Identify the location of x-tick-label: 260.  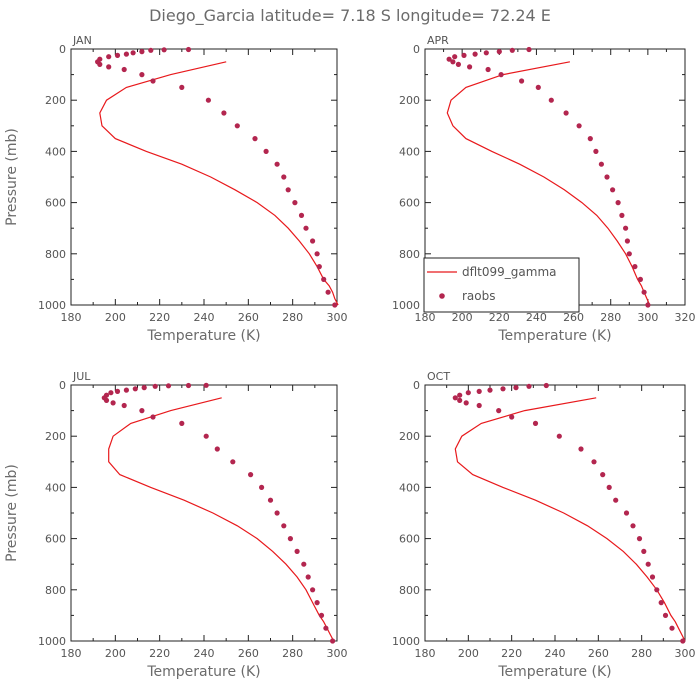
(573, 317).